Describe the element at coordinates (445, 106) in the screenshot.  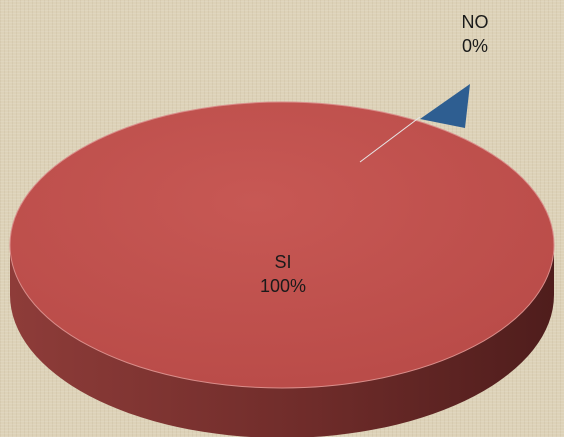
I see `slice-no` at that location.